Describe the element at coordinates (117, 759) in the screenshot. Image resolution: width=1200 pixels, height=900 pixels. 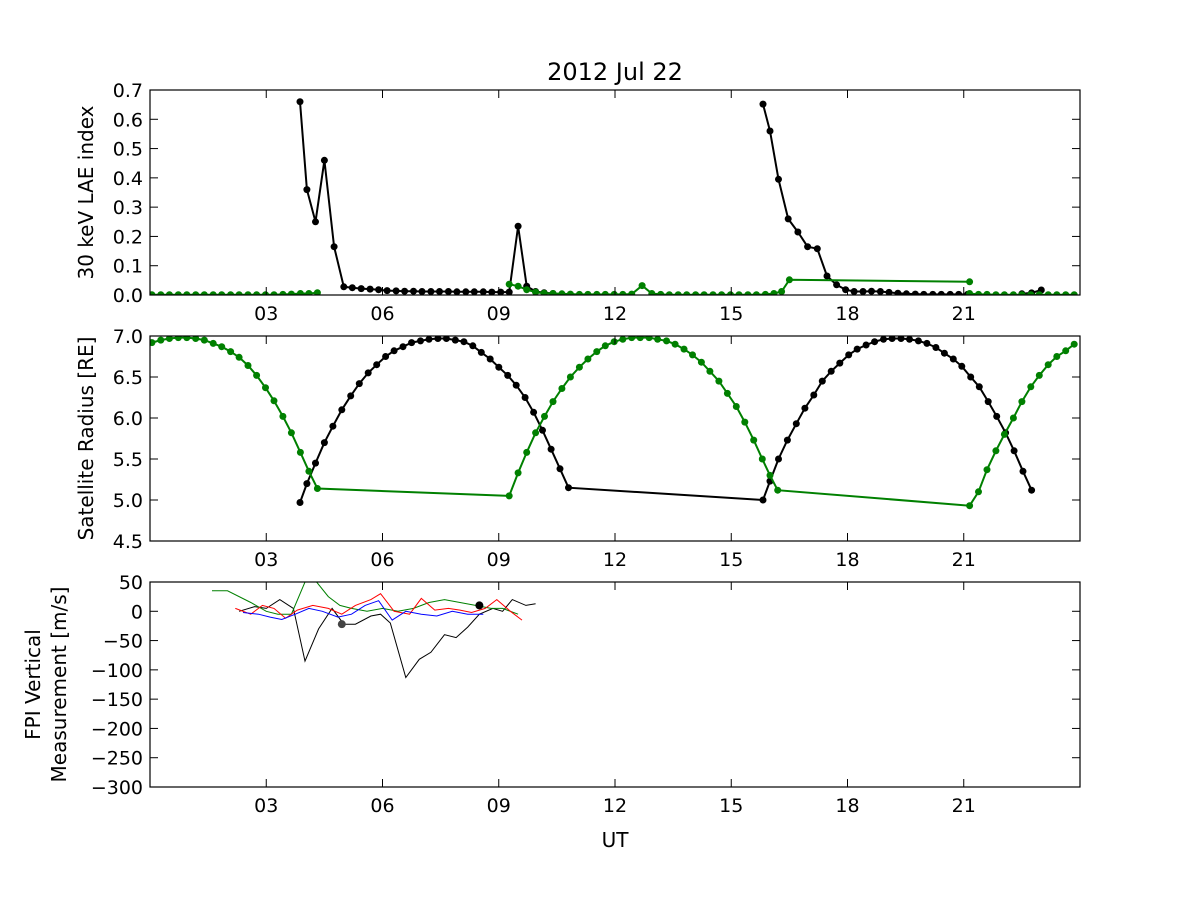
I see `y-tick-label: −250` at that location.